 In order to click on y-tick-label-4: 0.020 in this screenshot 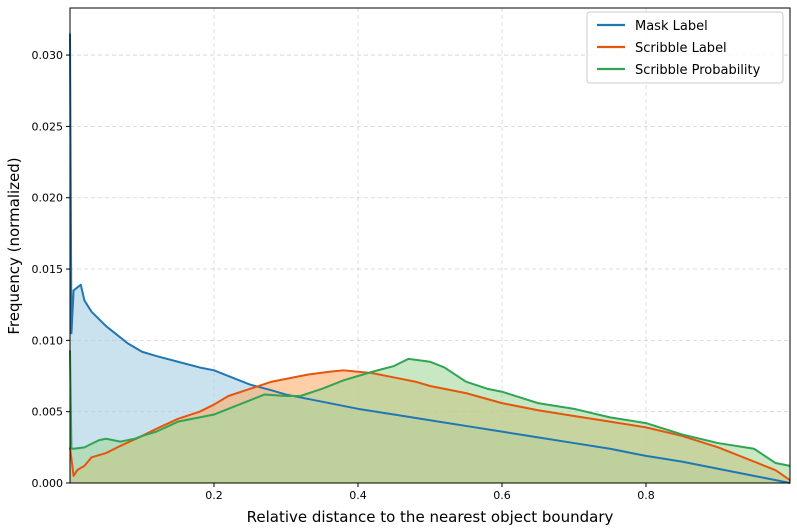, I will do `click(48, 198)`.